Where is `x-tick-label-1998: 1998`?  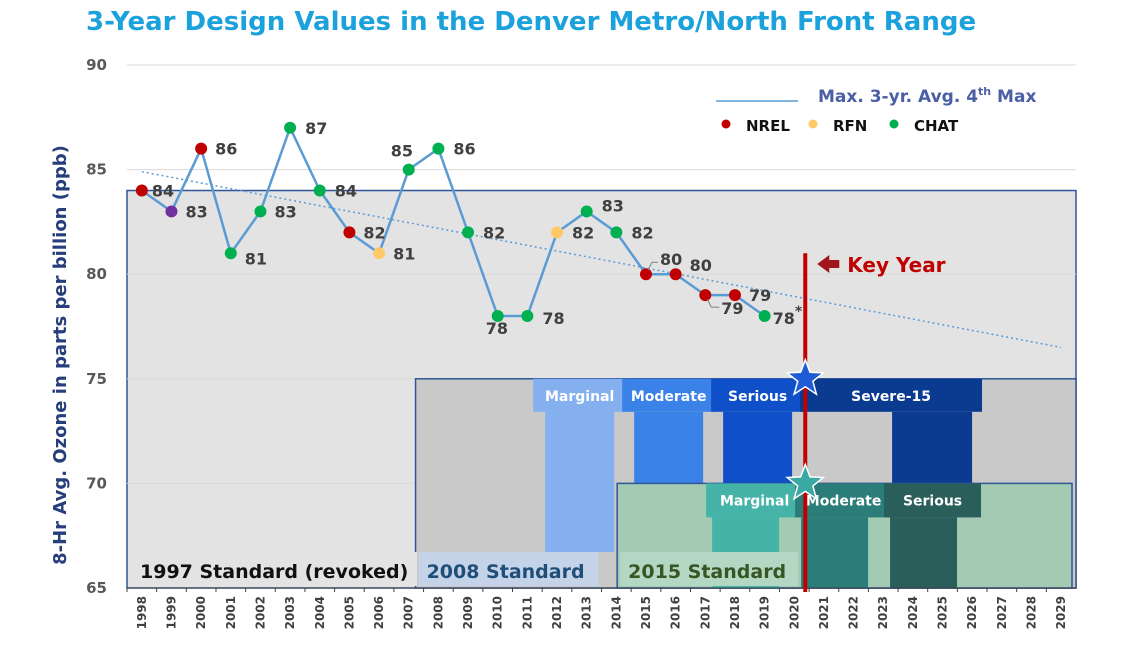
x-tick-label-1998: 1998 is located at coordinates (142, 612).